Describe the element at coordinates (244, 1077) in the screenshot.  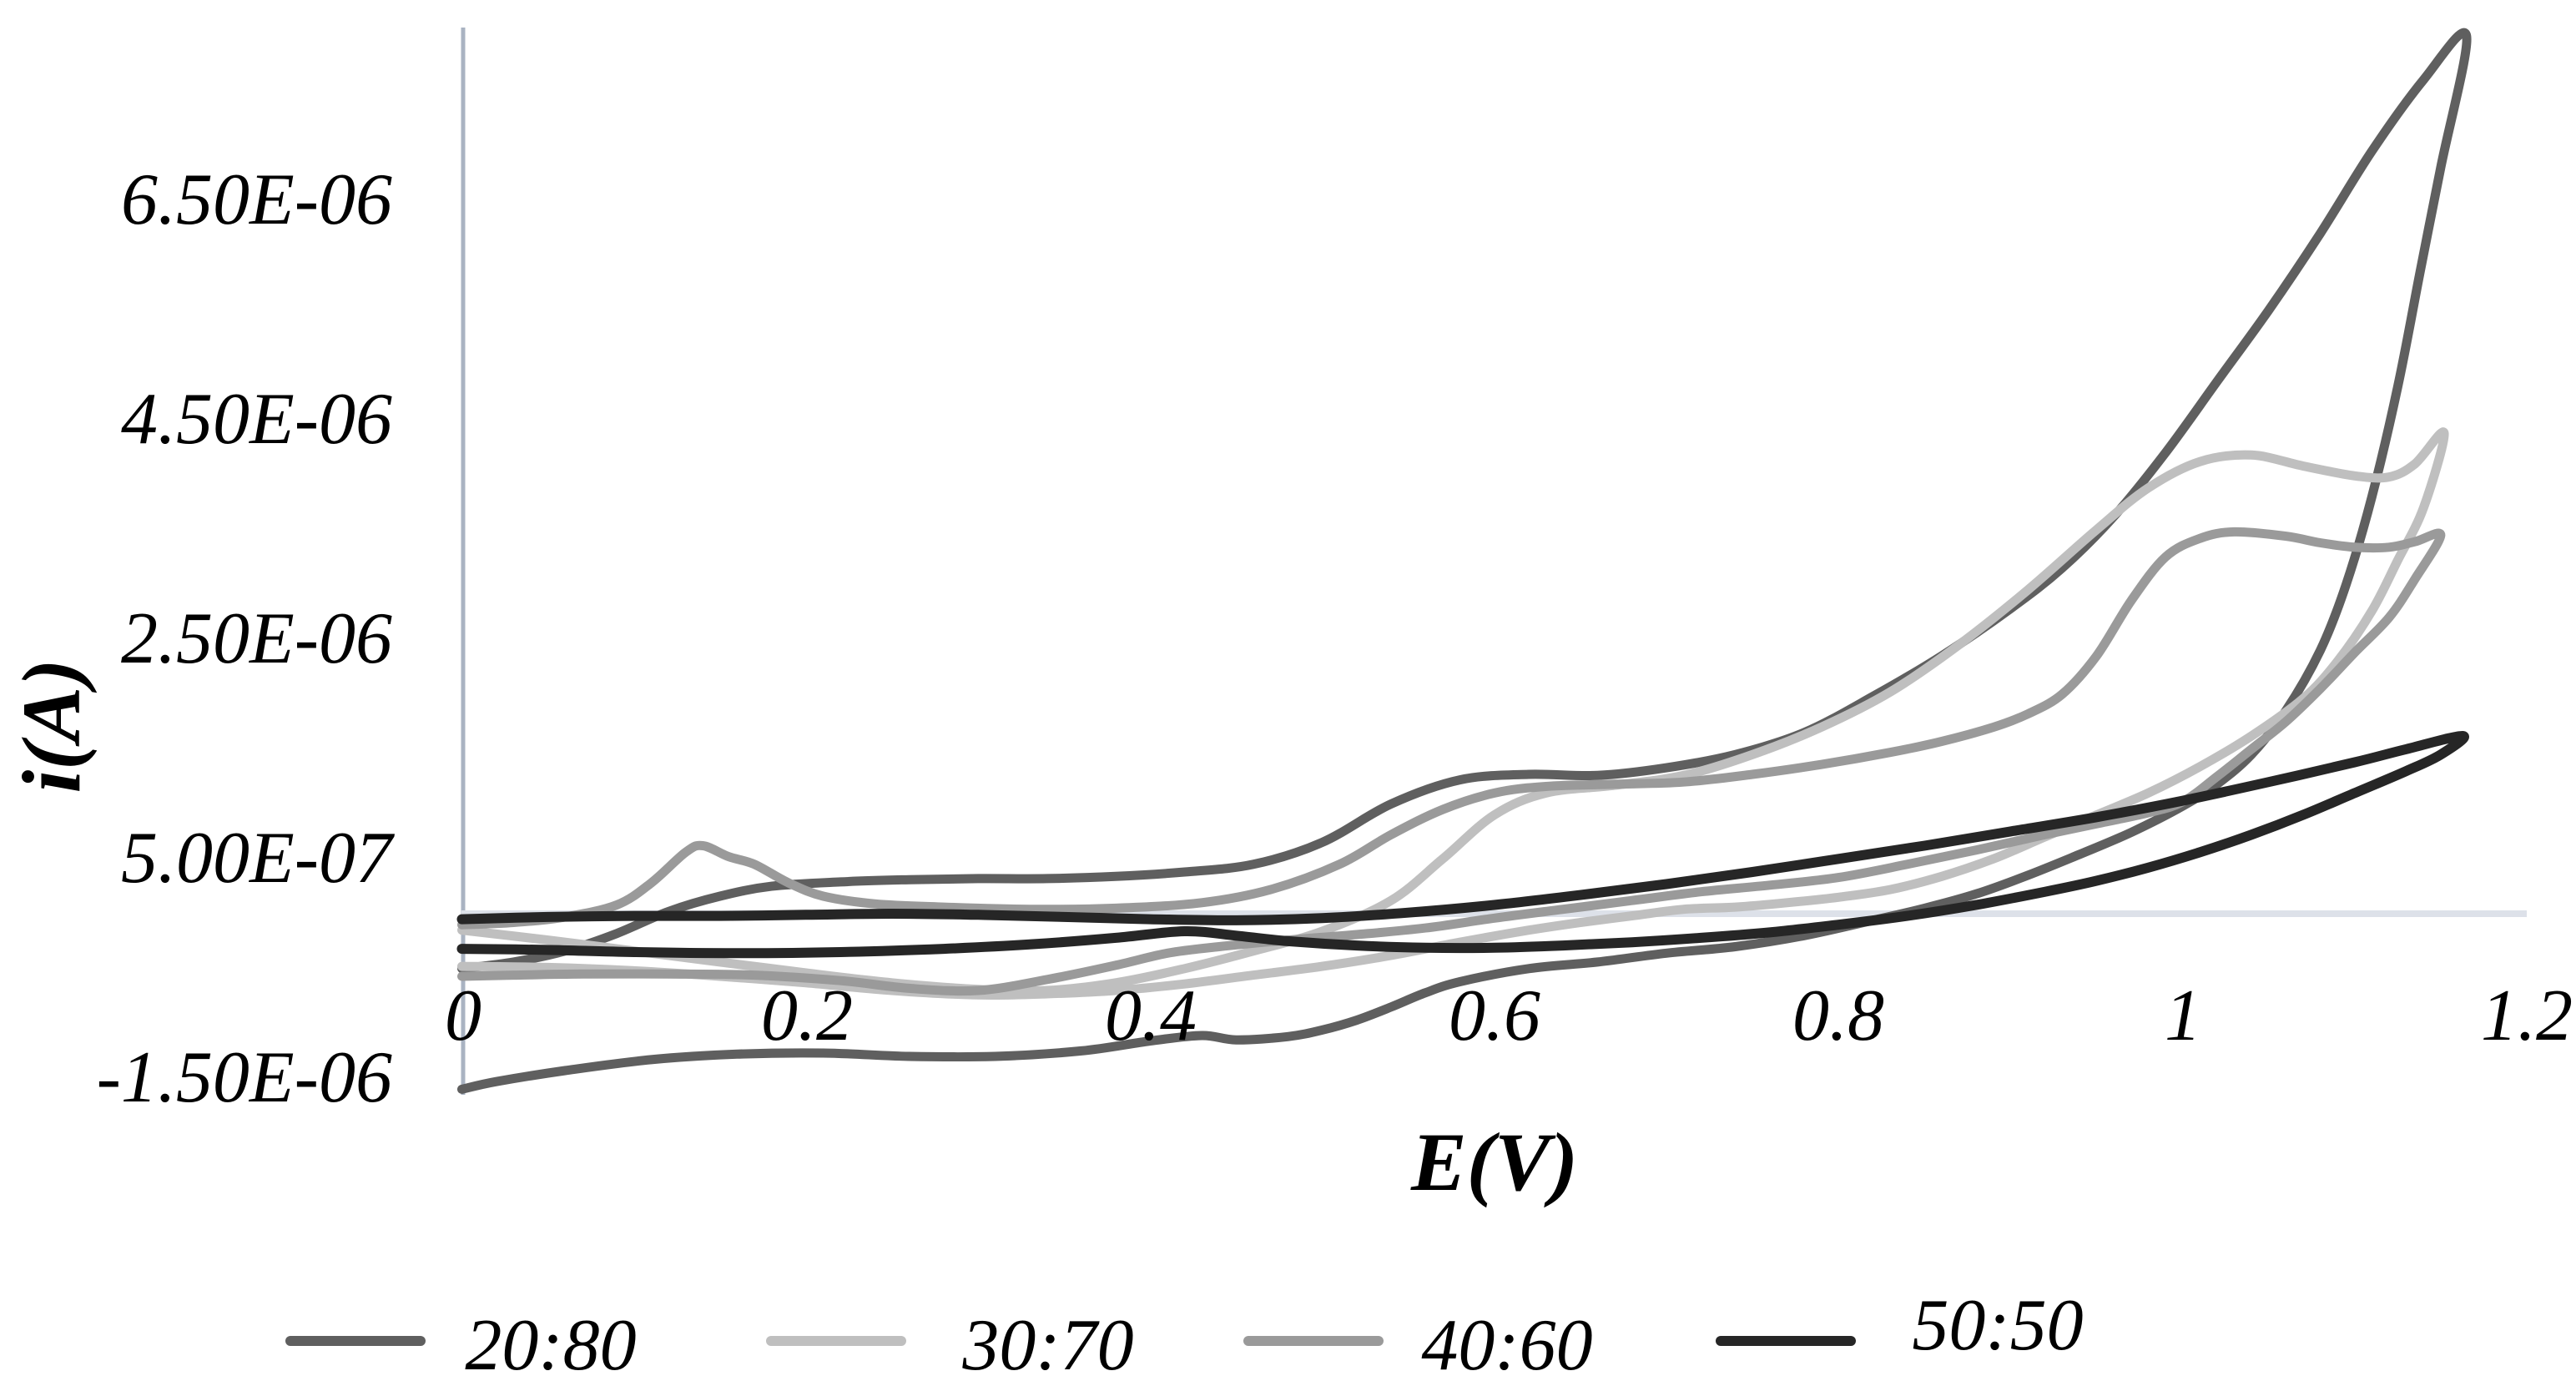
I see `y-tick--1.50E-06: -1.50E-06` at that location.